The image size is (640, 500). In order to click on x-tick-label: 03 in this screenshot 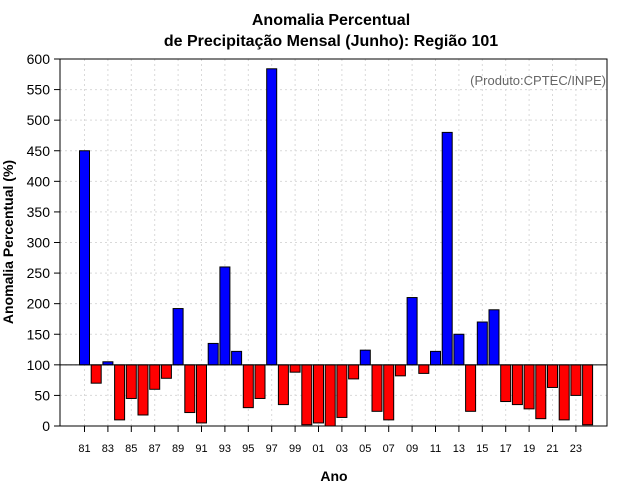, I will do `click(342, 449)`.